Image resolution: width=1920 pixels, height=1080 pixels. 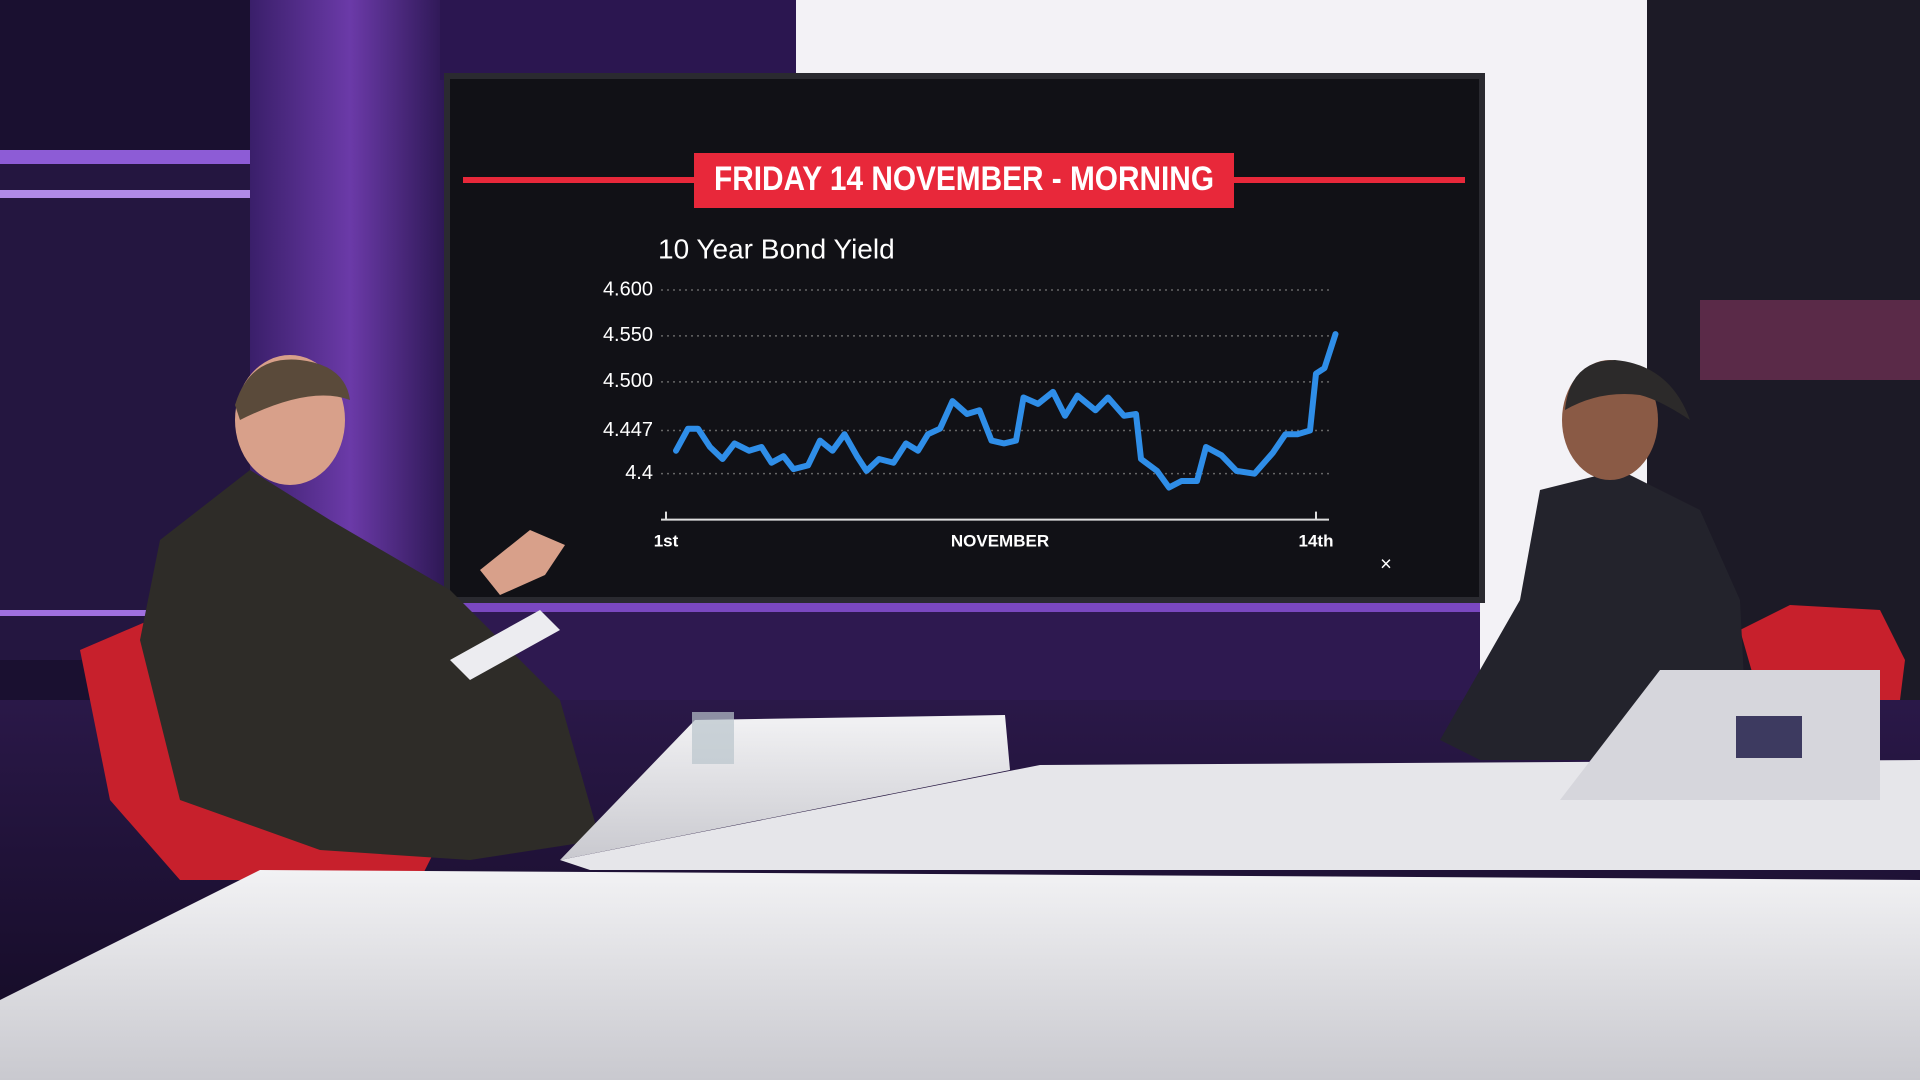 I want to click on x-tick-label: 1st, so click(x=666, y=540).